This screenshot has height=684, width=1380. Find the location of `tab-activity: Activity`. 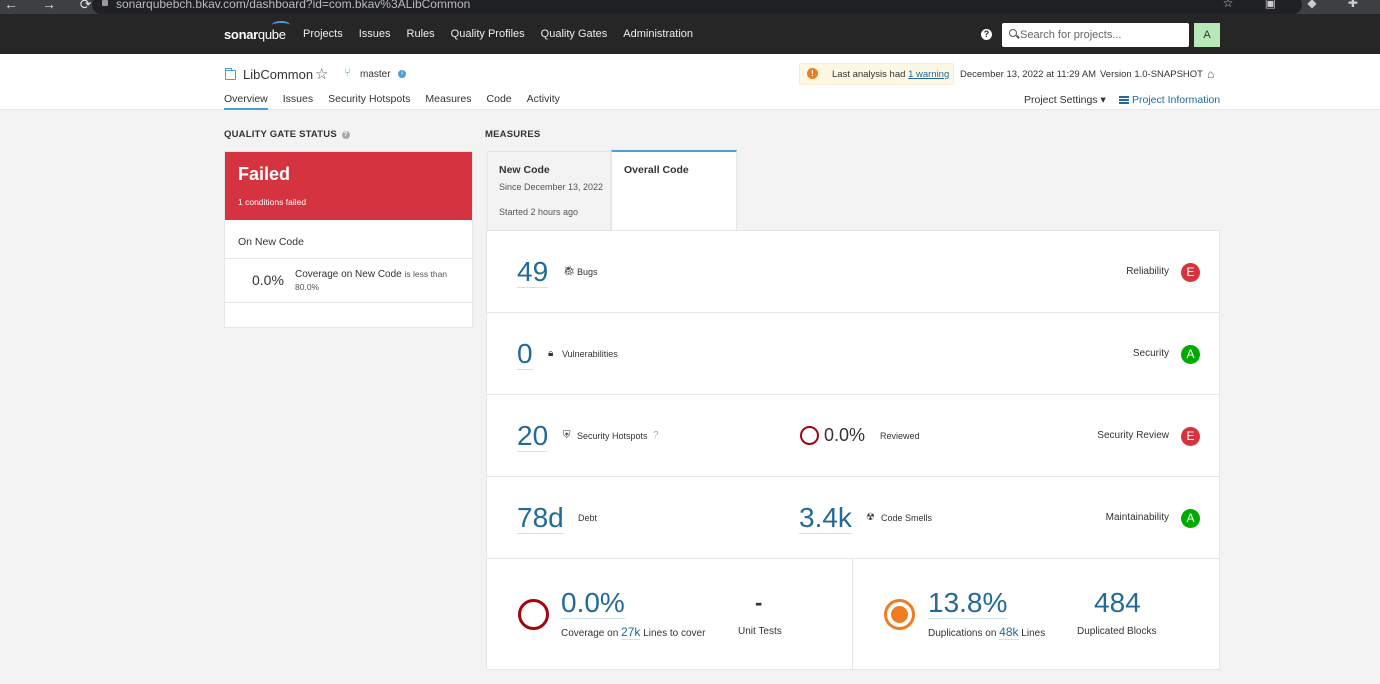

tab-activity: Activity is located at coordinates (543, 99).